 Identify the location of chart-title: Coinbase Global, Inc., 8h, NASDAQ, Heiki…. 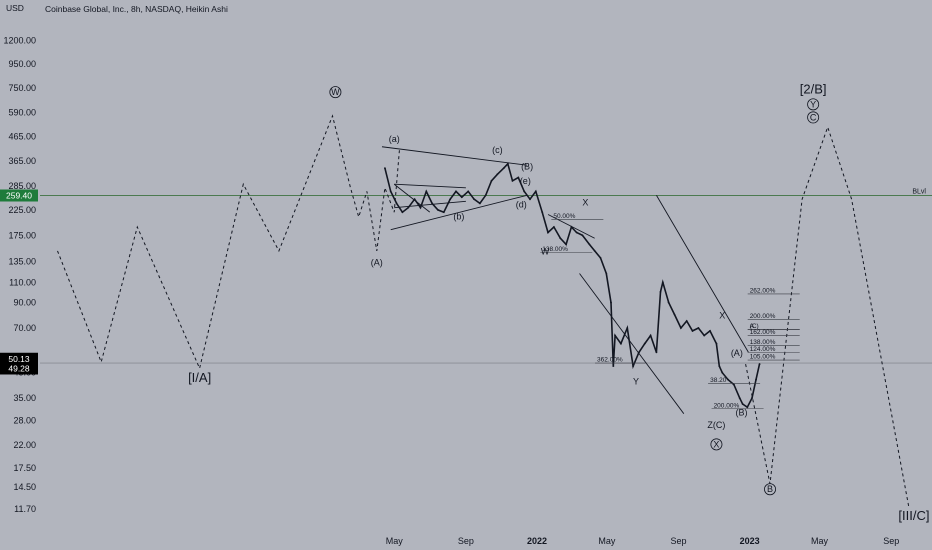
(136, 9).